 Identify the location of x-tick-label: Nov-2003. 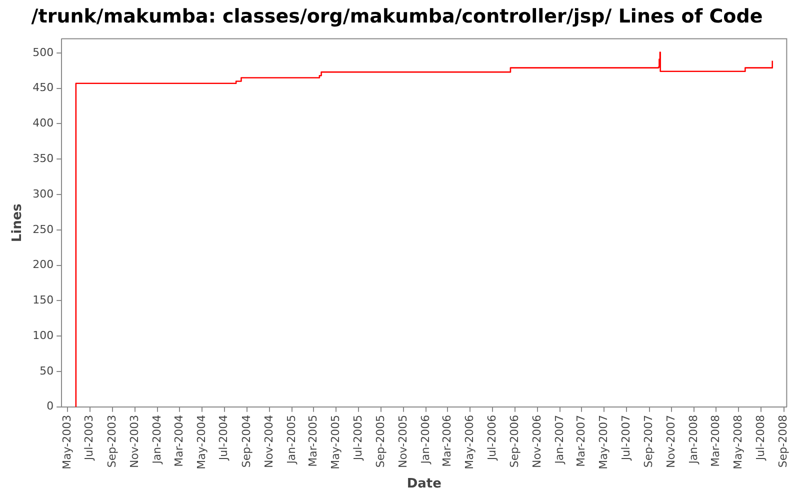
(134, 441).